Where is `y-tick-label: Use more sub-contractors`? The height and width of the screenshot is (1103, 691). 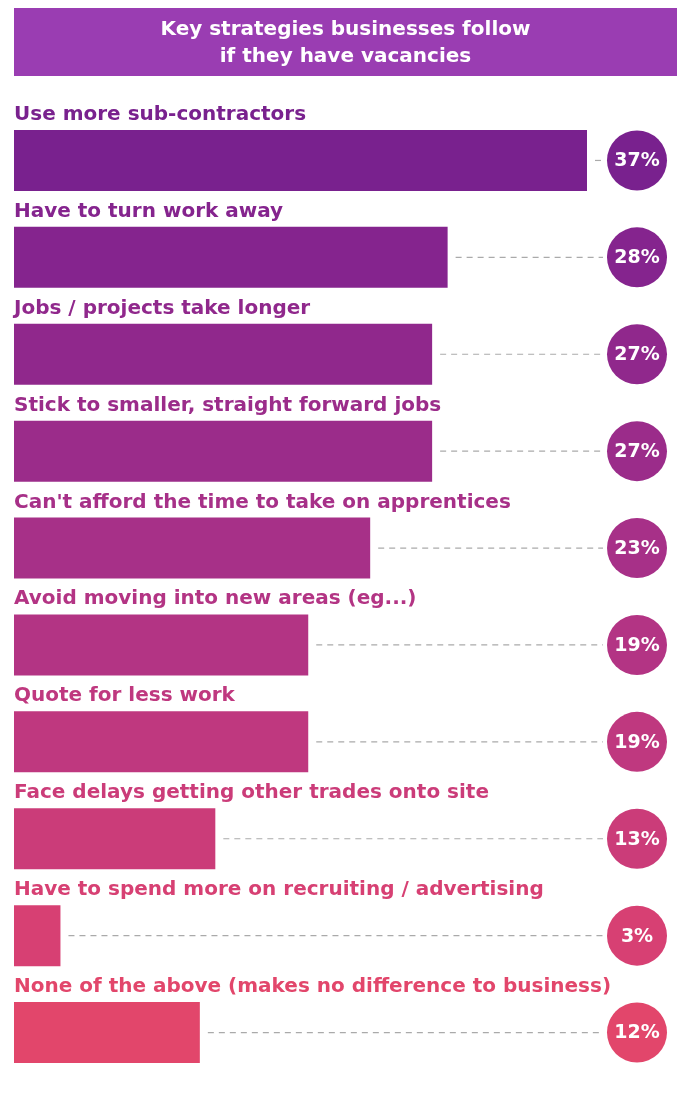 y-tick-label: Use more sub-contractors is located at coordinates (160, 112).